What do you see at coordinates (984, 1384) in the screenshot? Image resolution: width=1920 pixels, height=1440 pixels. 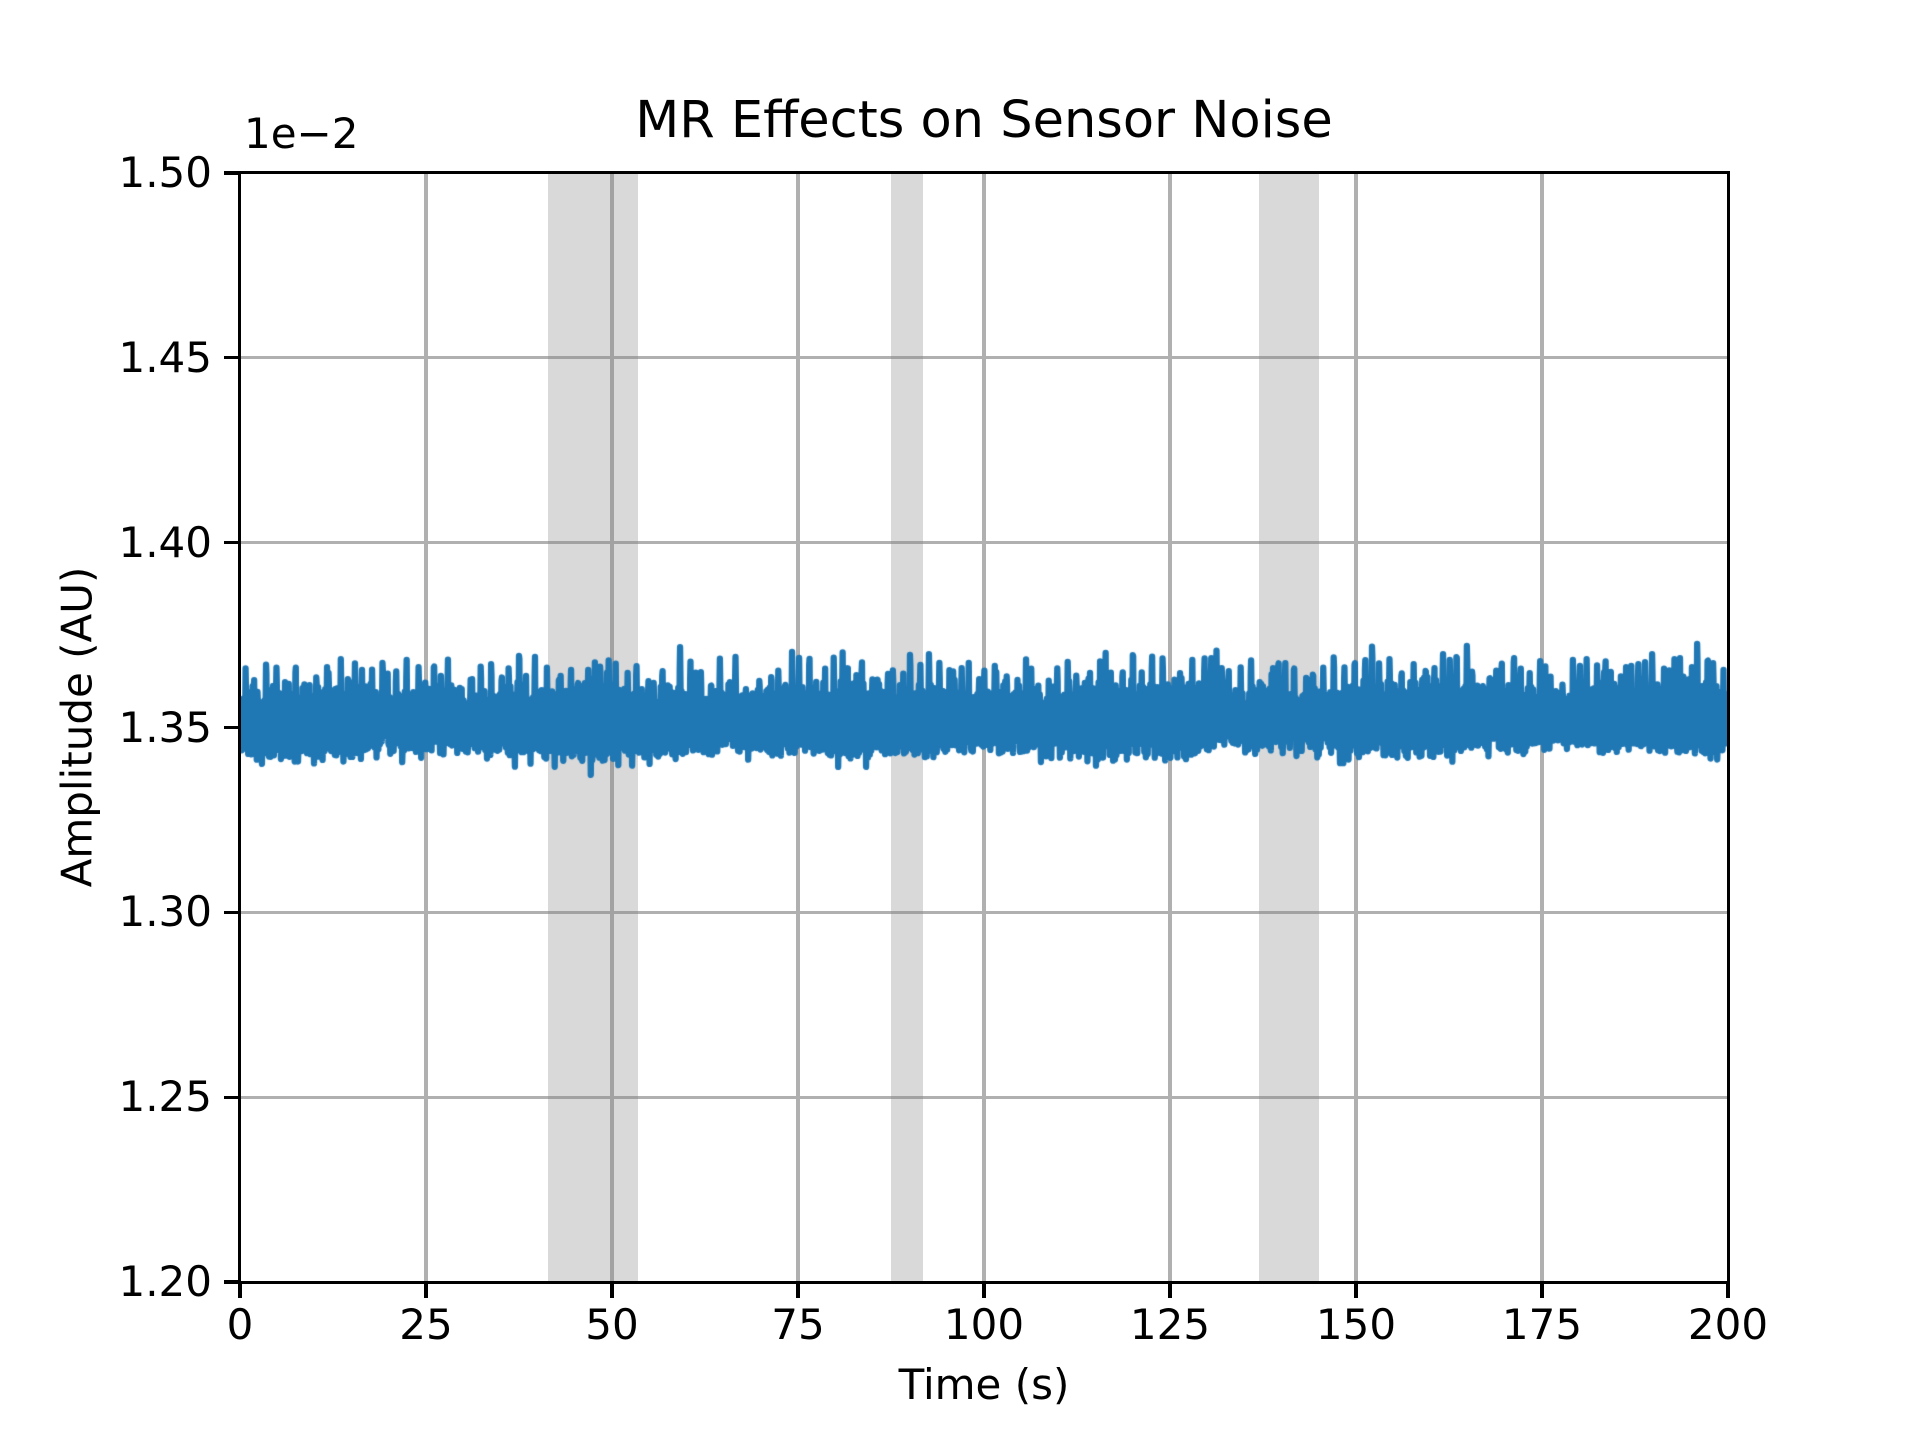 I see `x-axis-label: Time (s)` at bounding box center [984, 1384].